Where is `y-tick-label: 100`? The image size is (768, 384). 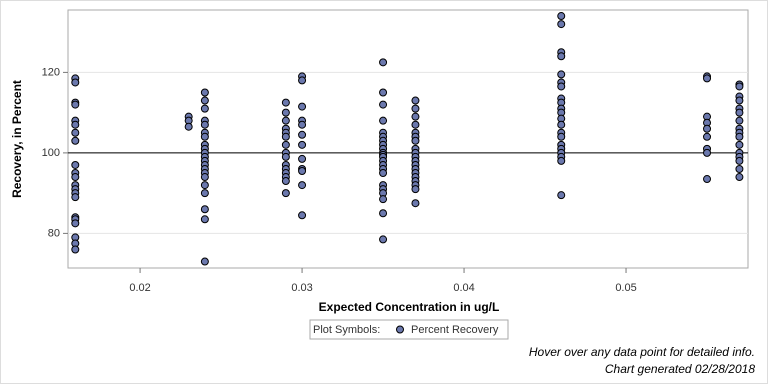 y-tick-label: 100 is located at coordinates (51, 153).